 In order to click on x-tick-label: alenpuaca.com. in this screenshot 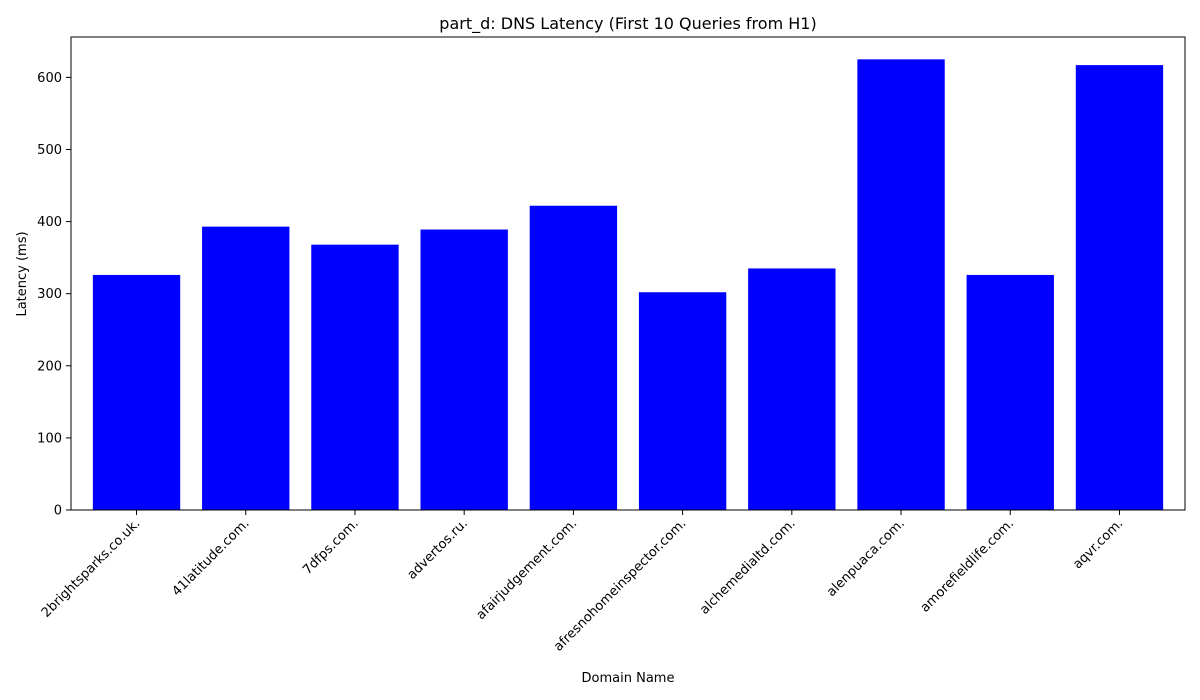, I will do `click(866, 558)`.